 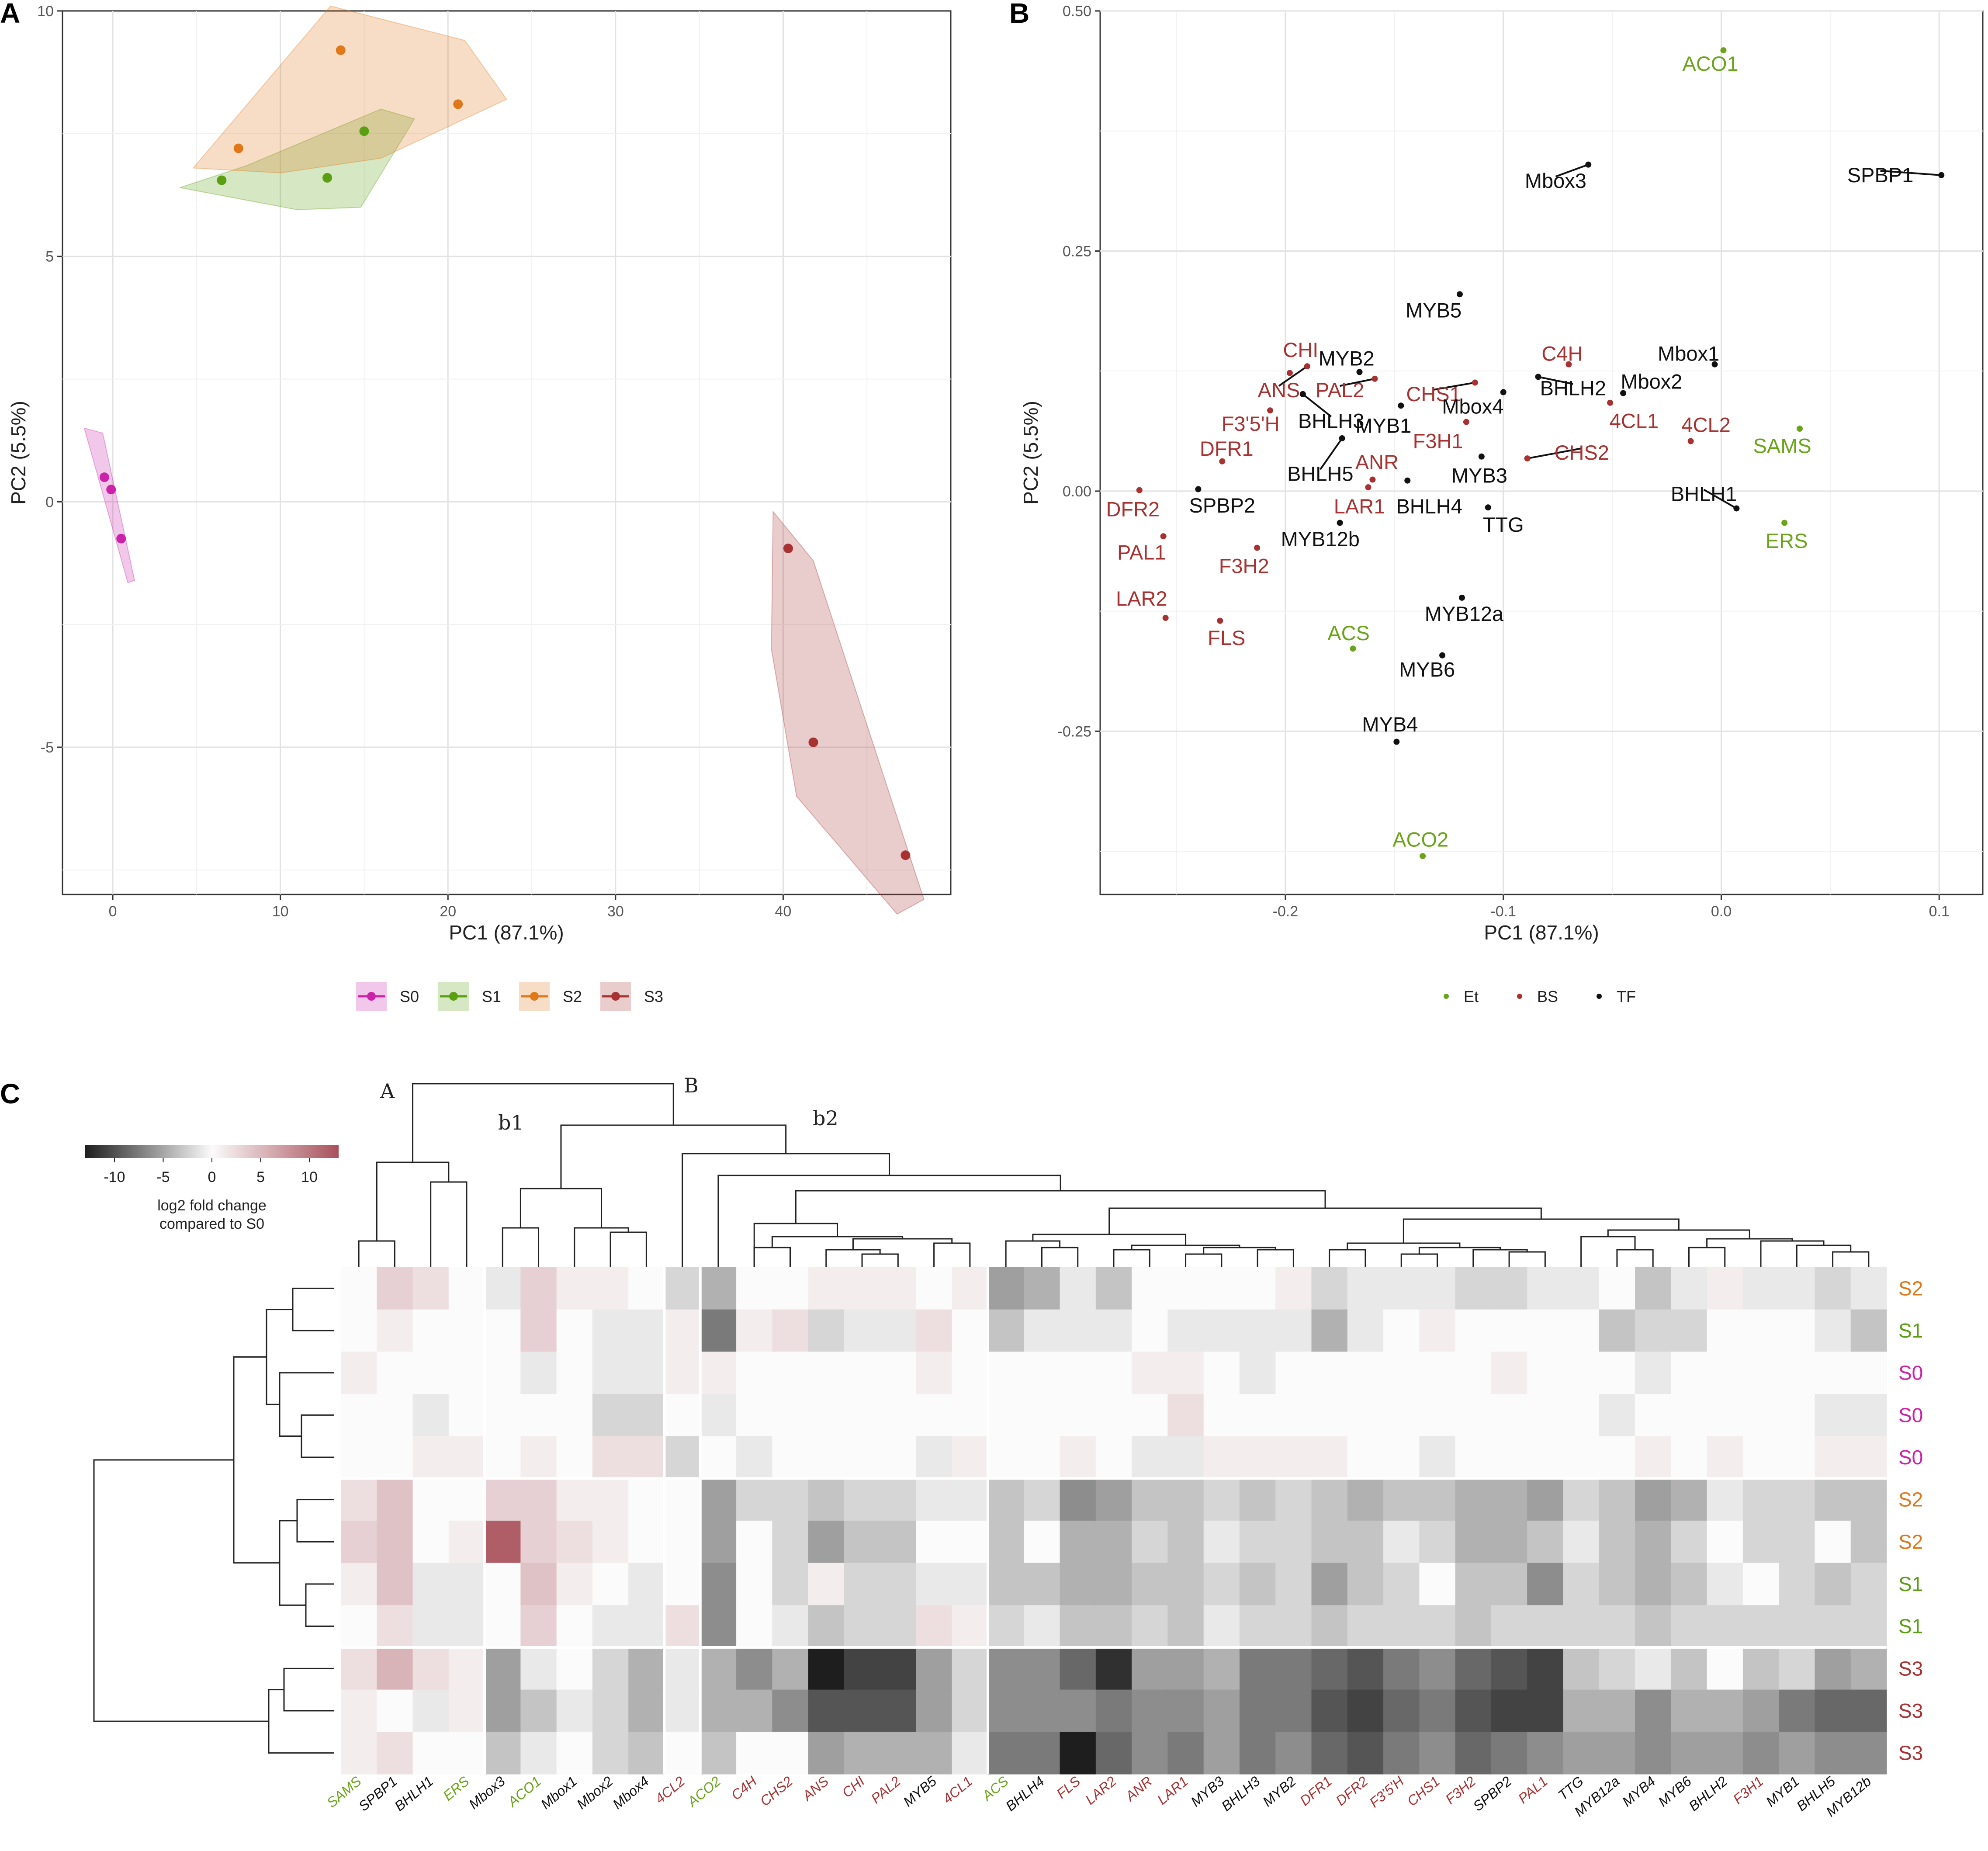 What do you see at coordinates (309, 1177) in the screenshot?
I see `colorbar-tick-label: 10` at bounding box center [309, 1177].